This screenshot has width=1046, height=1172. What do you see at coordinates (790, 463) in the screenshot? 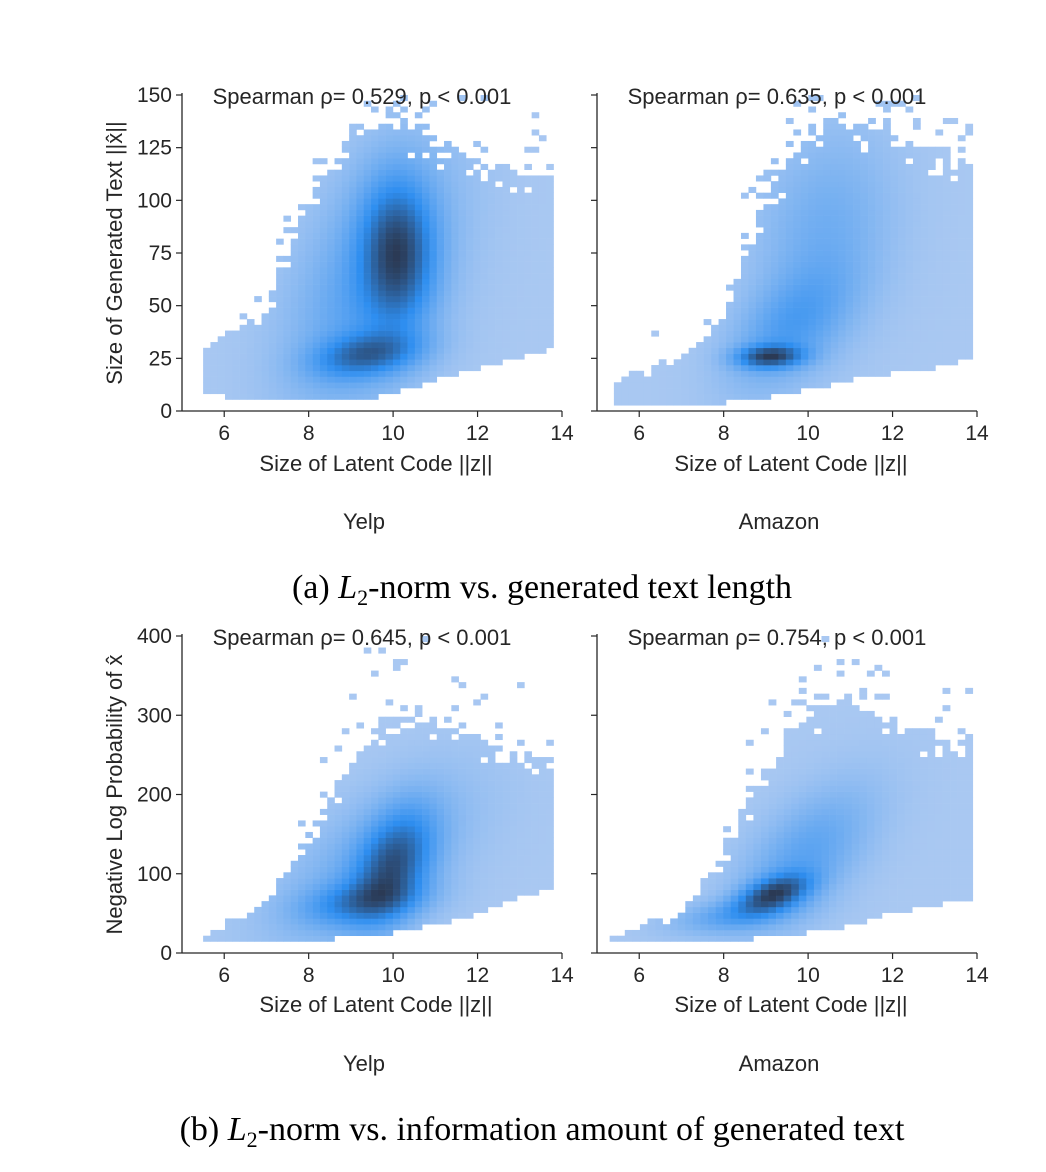
I see `x-axis-label: Size of Latent Code ||z||` at bounding box center [790, 463].